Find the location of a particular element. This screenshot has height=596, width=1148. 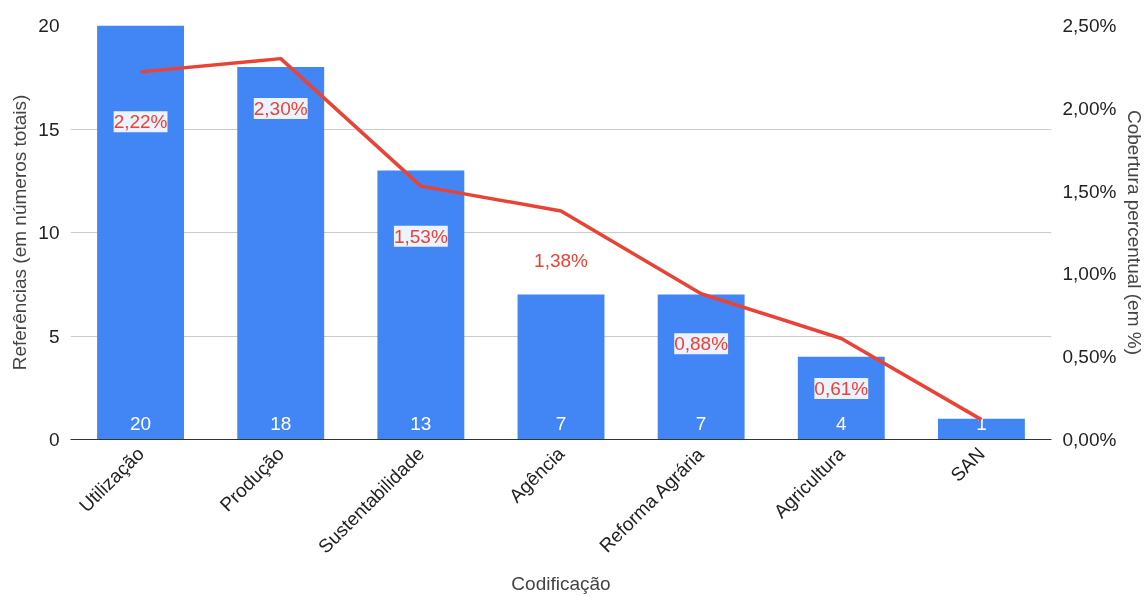

y-tick-label: 20 is located at coordinates (49, 25).